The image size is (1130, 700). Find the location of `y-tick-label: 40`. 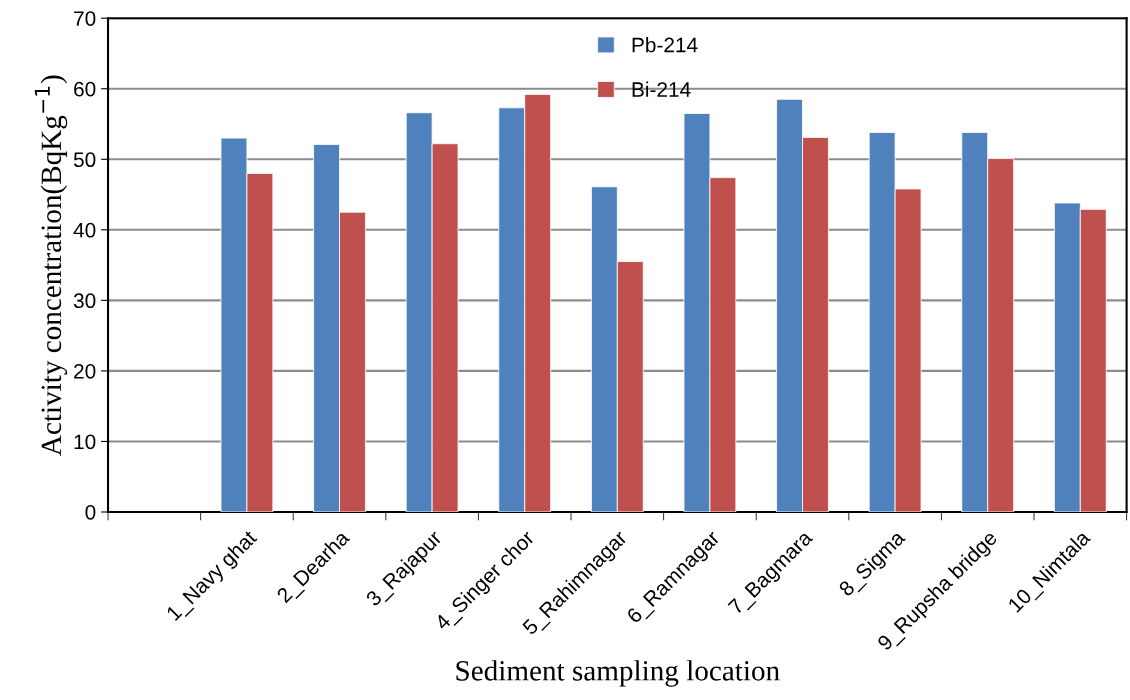

y-tick-label: 40 is located at coordinates (84, 230).